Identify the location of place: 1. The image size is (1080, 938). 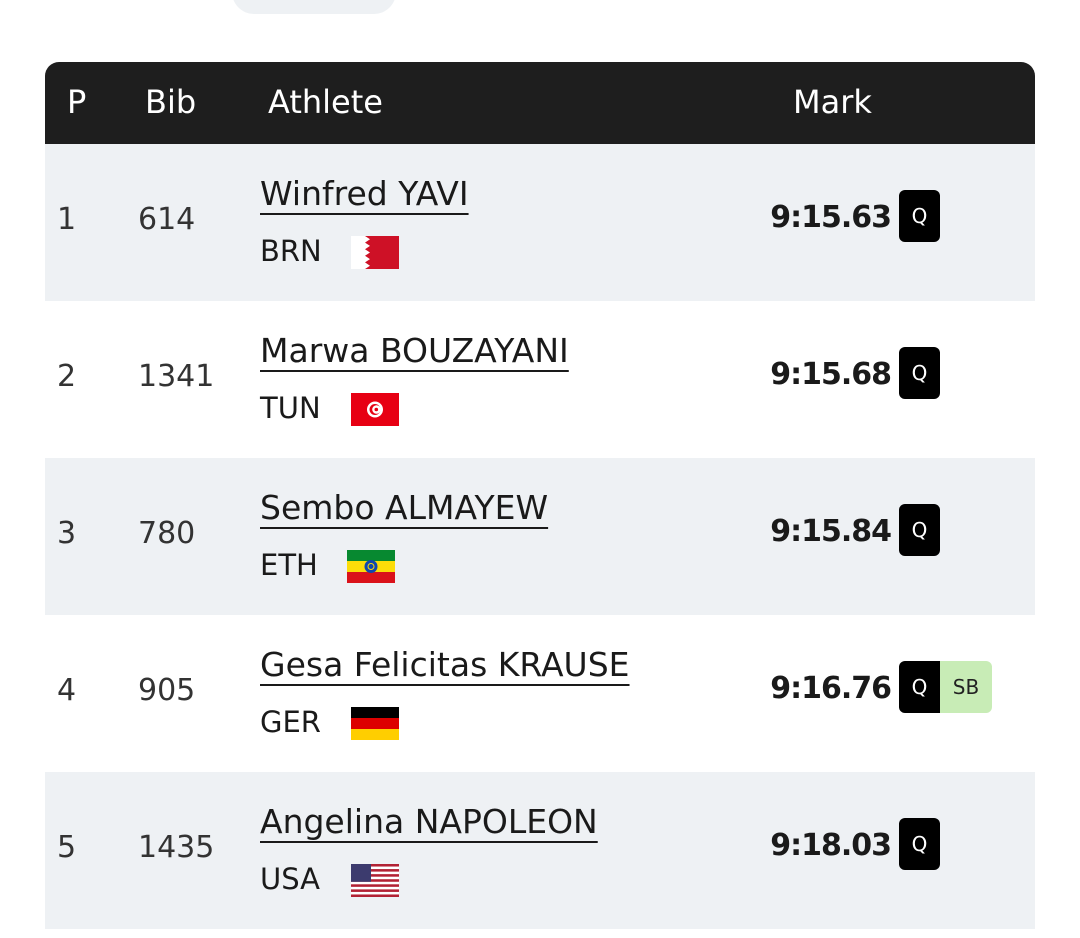
(67, 219).